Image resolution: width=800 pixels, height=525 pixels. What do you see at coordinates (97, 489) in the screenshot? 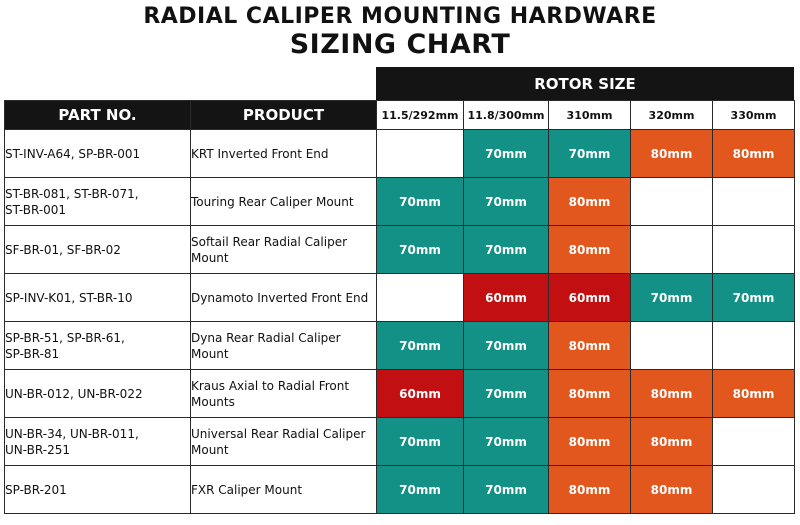
I see `part-number-cell: SP-BR-201` at bounding box center [97, 489].